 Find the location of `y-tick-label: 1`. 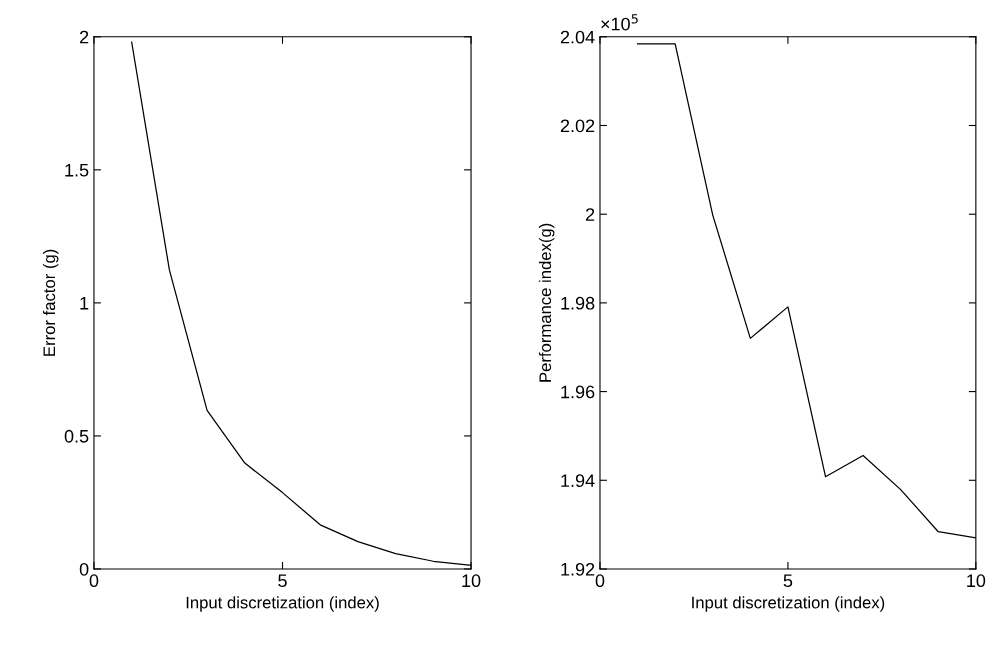

y-tick-label: 1 is located at coordinates (84, 303).